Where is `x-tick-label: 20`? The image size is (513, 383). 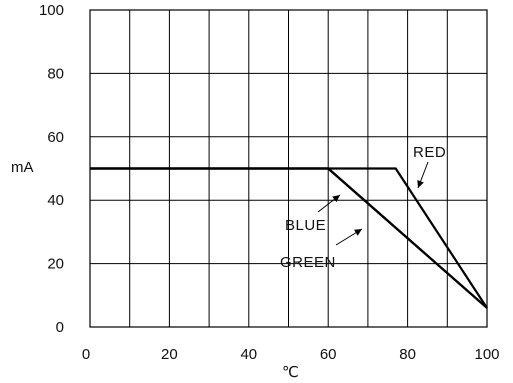 x-tick-label: 20 is located at coordinates (169, 354).